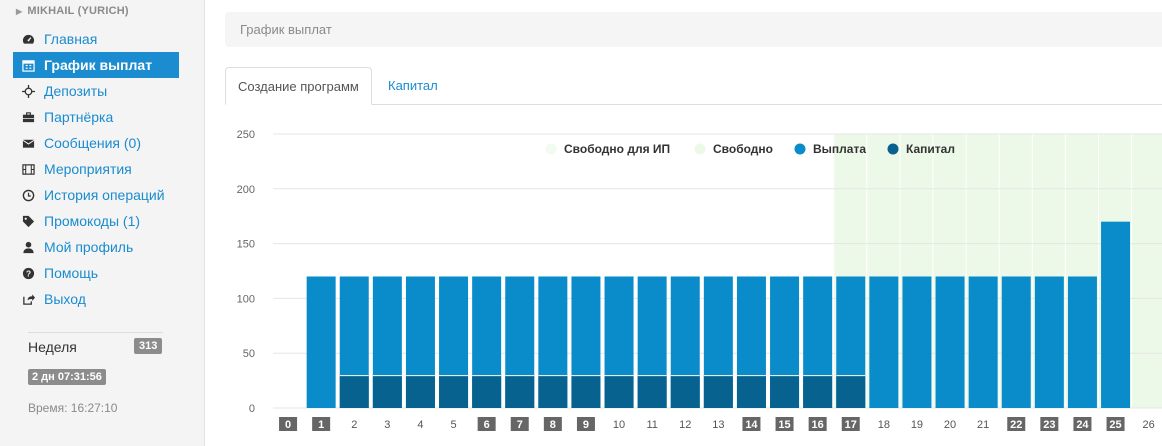  I want to click on x-tick-label: 16, so click(818, 425).